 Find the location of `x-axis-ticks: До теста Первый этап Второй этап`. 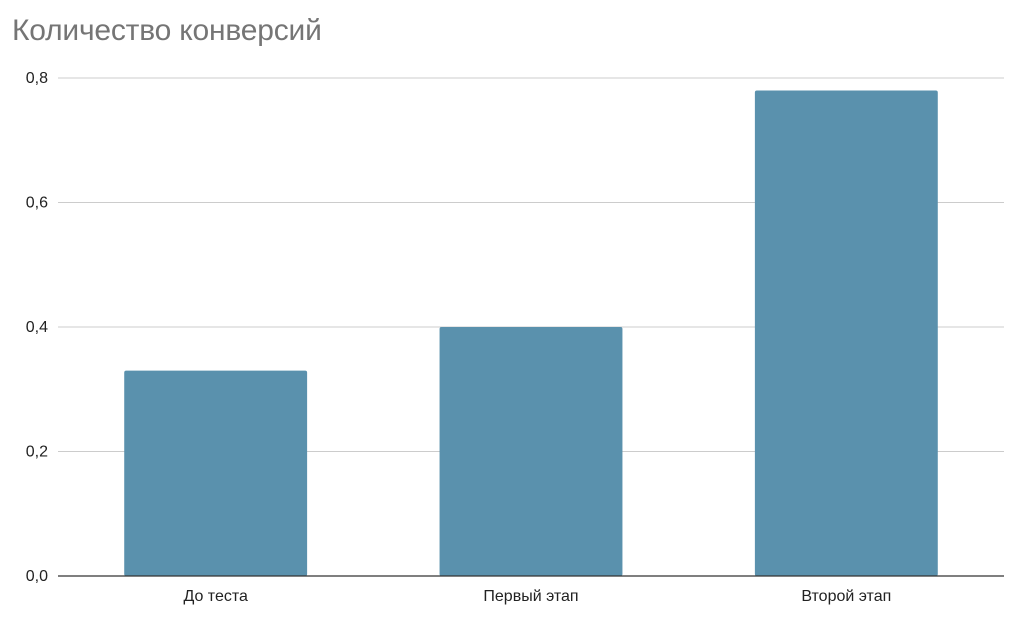

x-axis-ticks: До теста Первый этап Второй этап is located at coordinates (537, 596).